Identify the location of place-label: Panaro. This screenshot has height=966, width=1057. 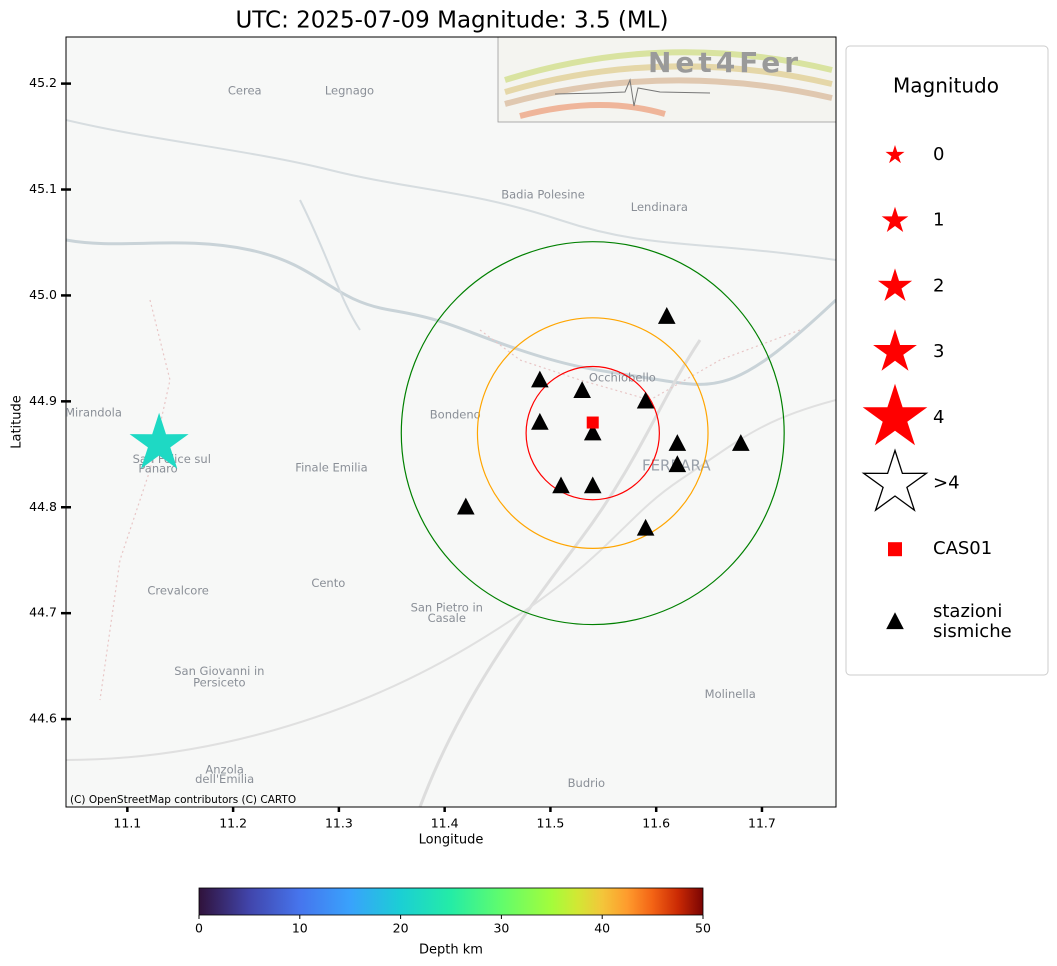
(157, 469).